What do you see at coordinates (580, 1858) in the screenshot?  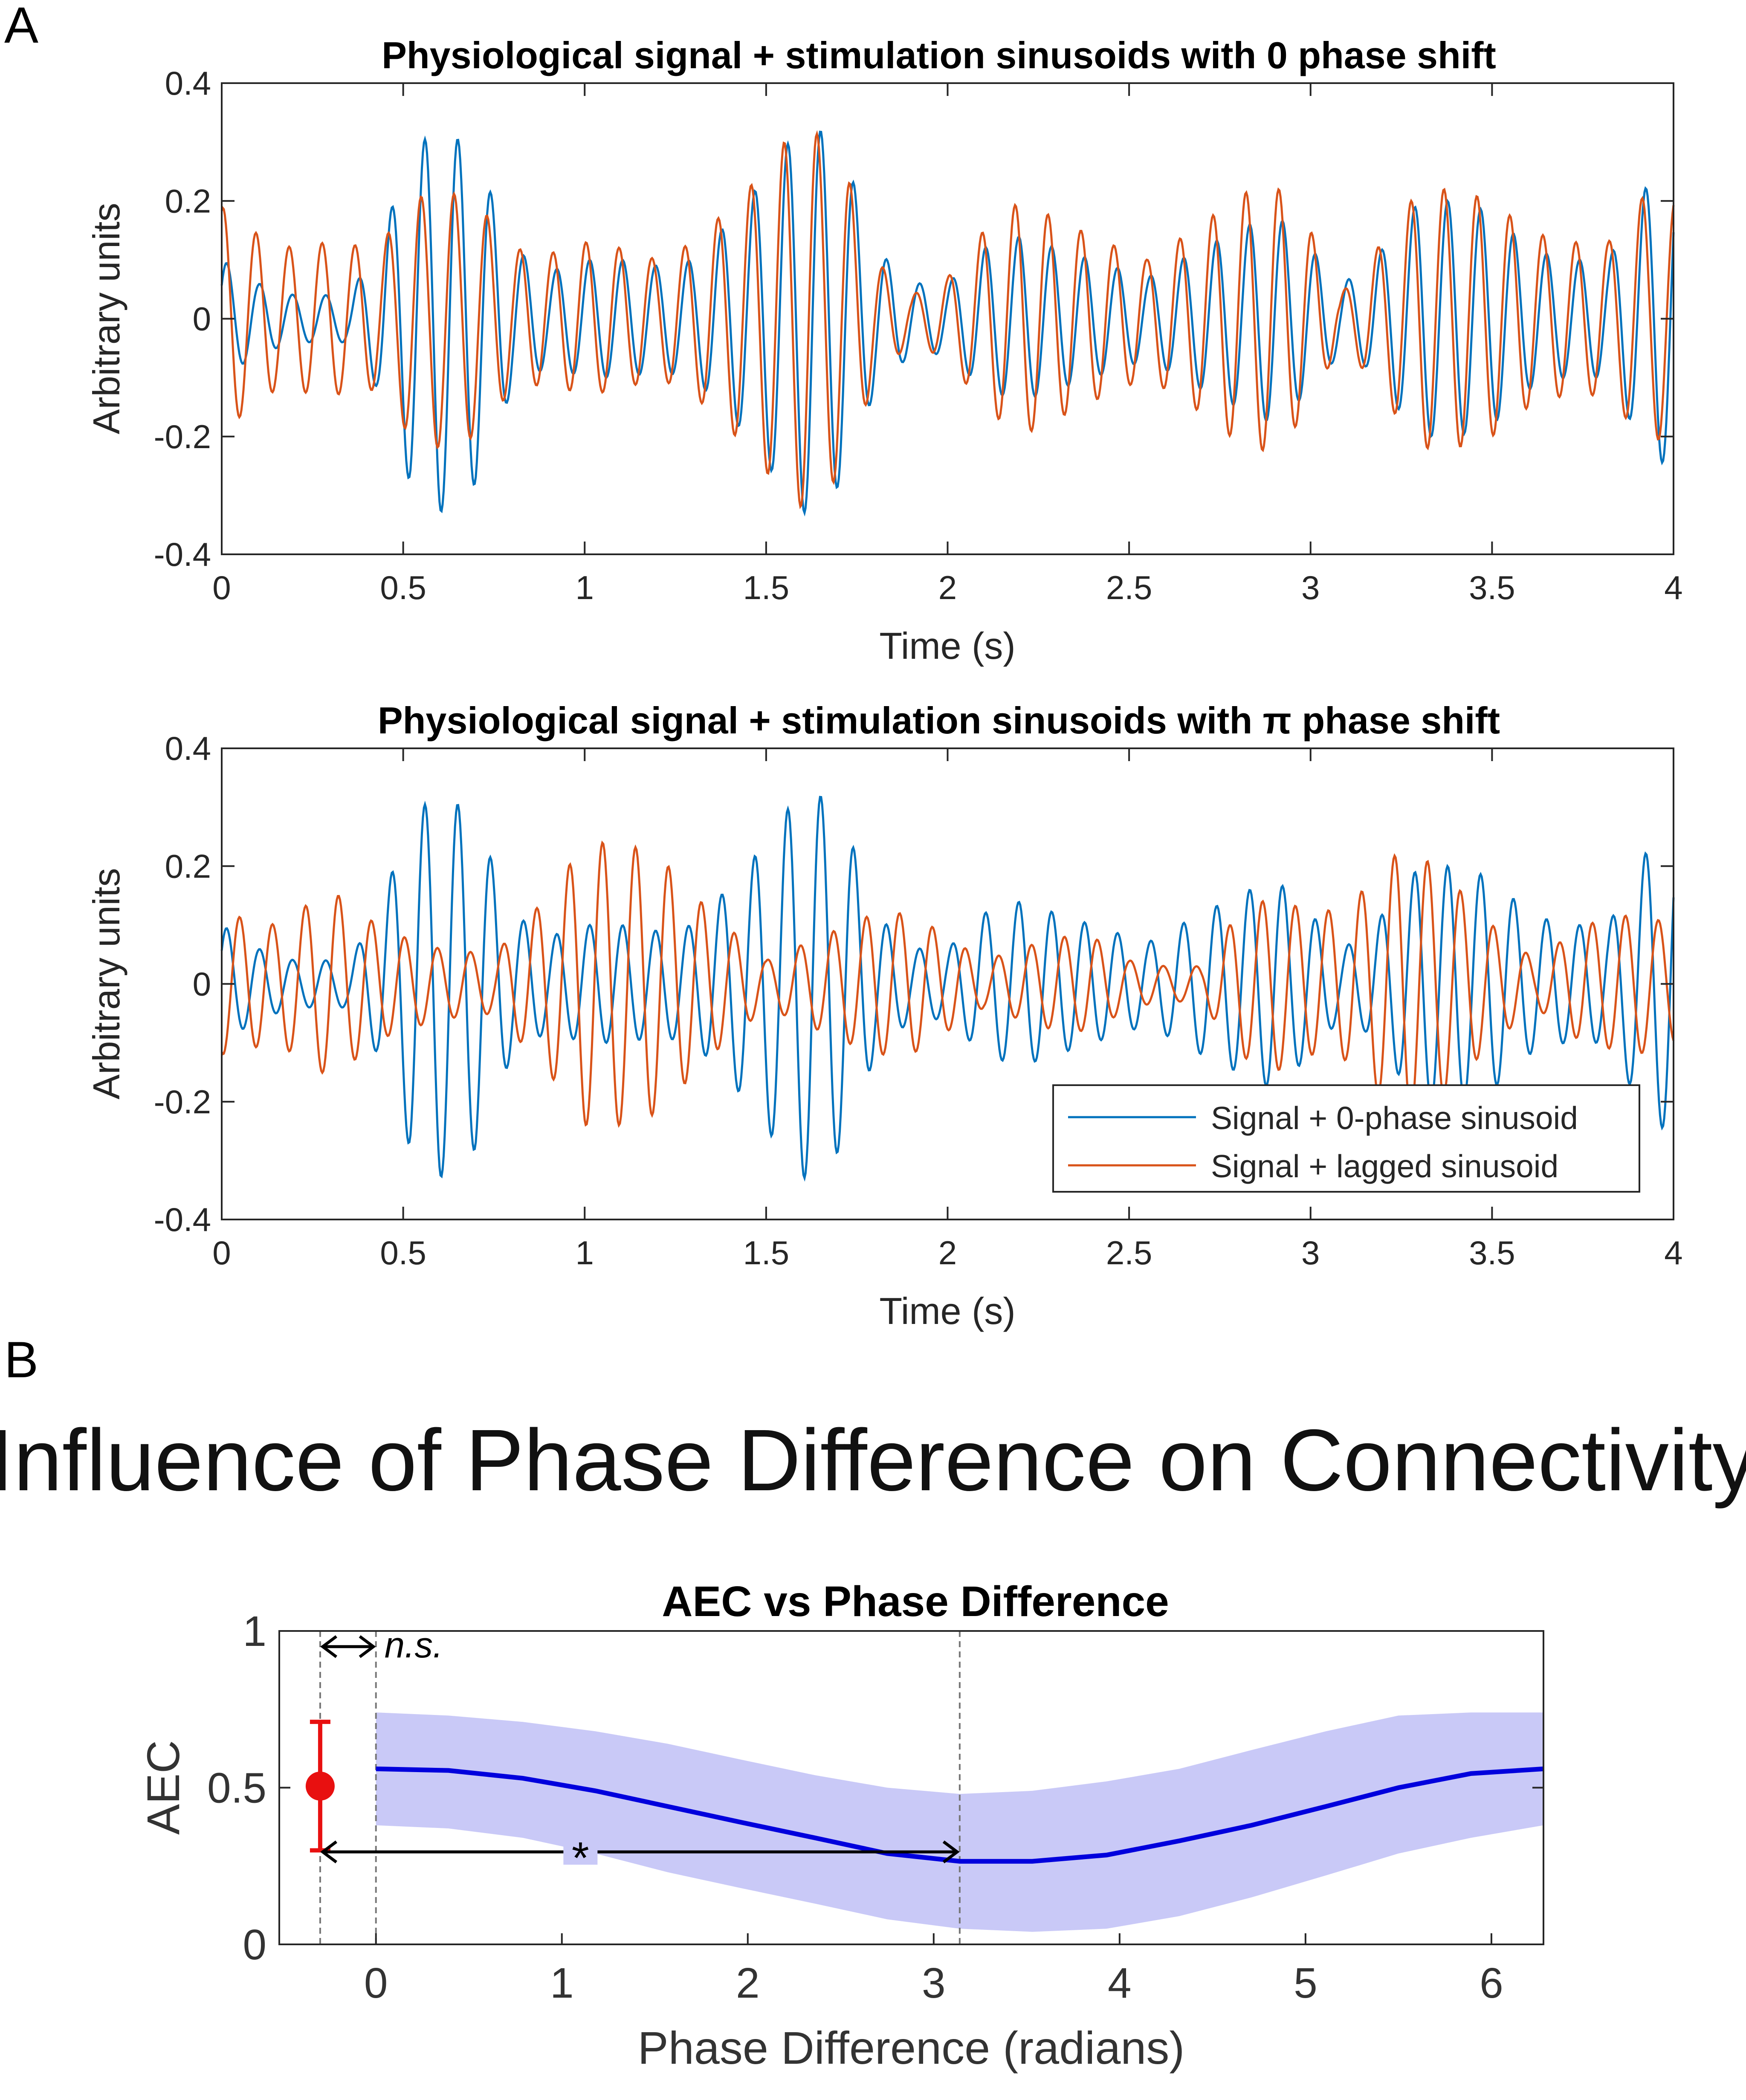 I see `sig-annotation: *` at bounding box center [580, 1858].